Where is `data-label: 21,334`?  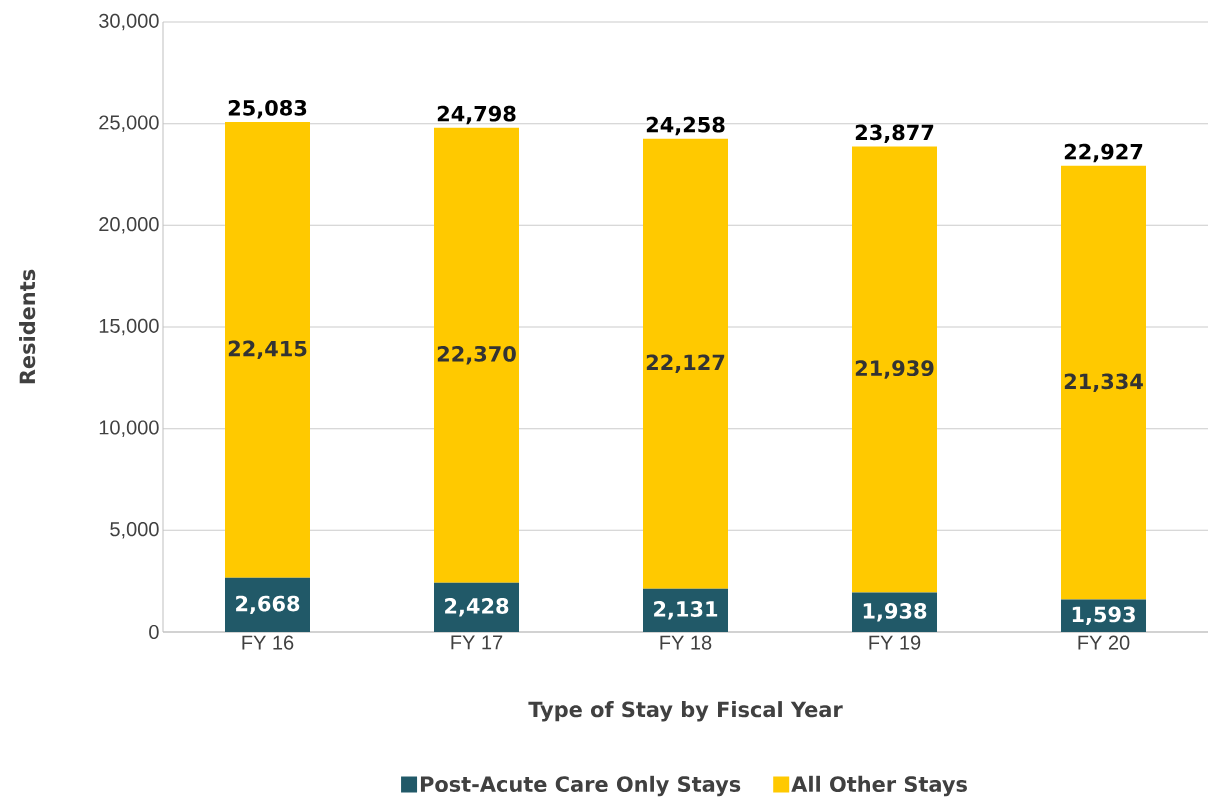 data-label: 21,334 is located at coordinates (1103, 382).